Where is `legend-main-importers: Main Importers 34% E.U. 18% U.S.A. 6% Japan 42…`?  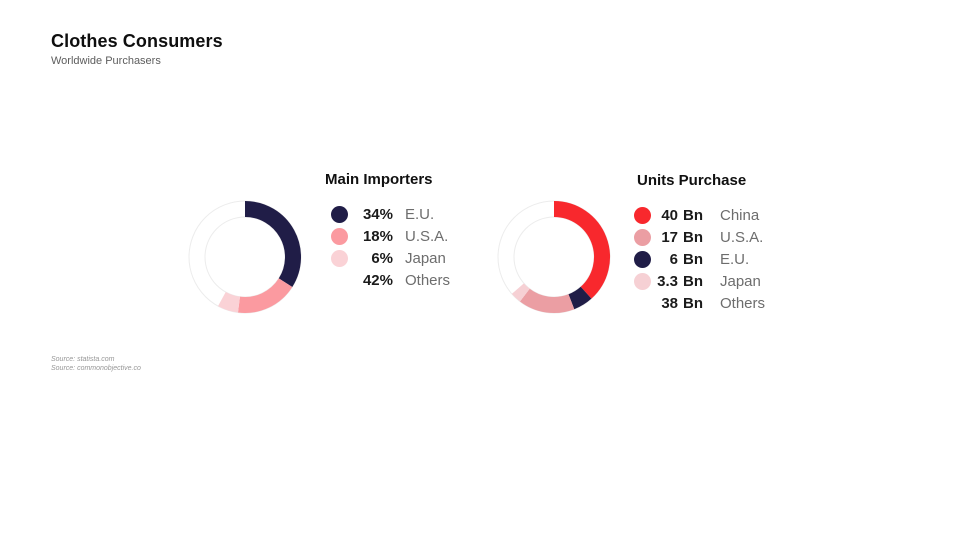
legend-main-importers: Main Importers 34% E.U. 18% U.S.A. 6% Japan 42… is located at coordinates (387, 231).